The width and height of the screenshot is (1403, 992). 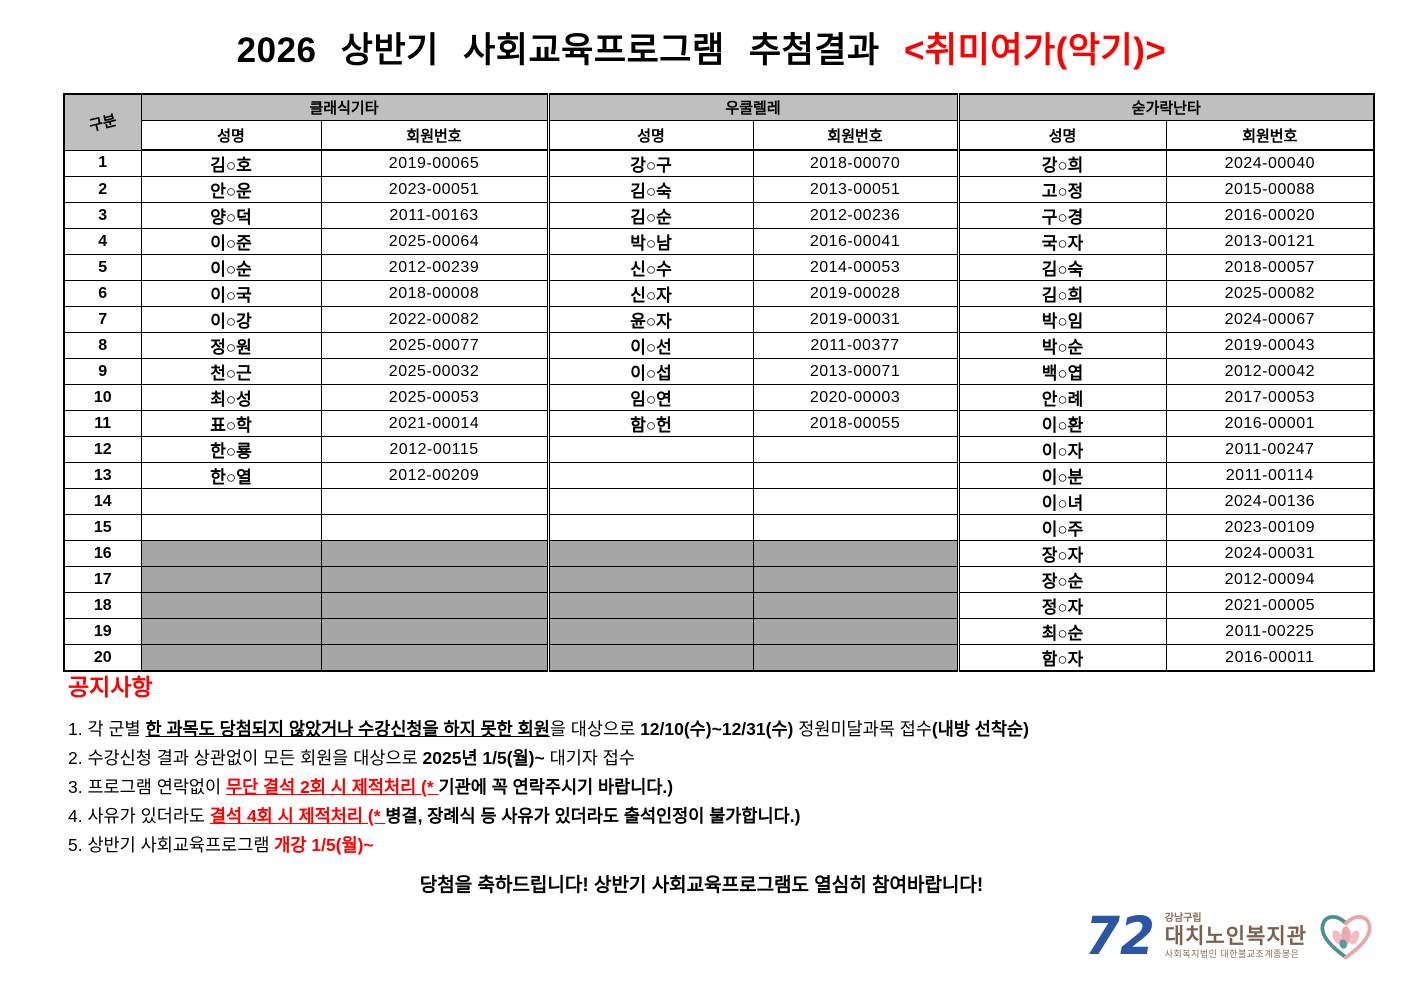 I want to click on notice-heading: 공지사항, so click(x=110, y=687).